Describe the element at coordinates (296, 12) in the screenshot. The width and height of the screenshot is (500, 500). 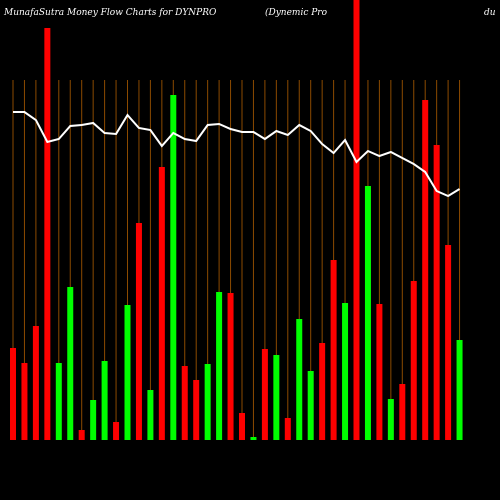
I see `chart-subtitle: (Dynemic Pro` at that location.